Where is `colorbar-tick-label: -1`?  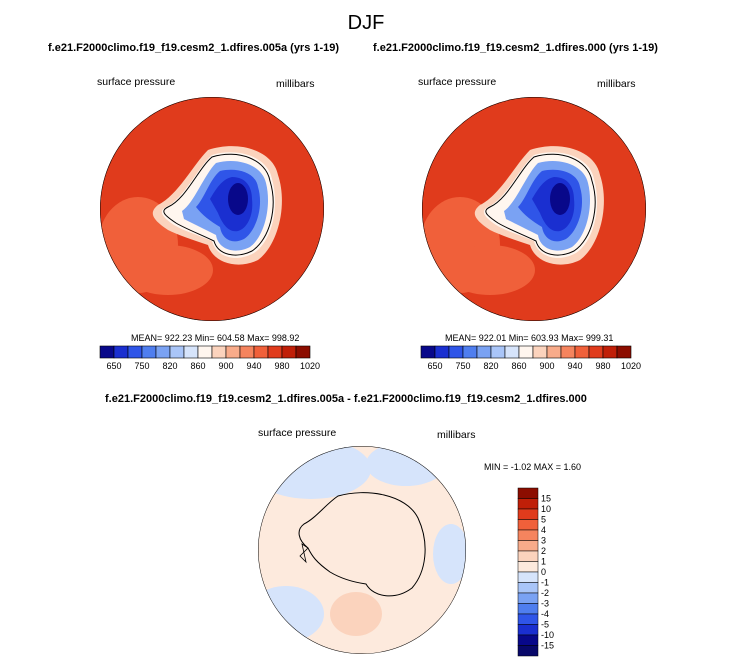 colorbar-tick-label: -1 is located at coordinates (545, 583).